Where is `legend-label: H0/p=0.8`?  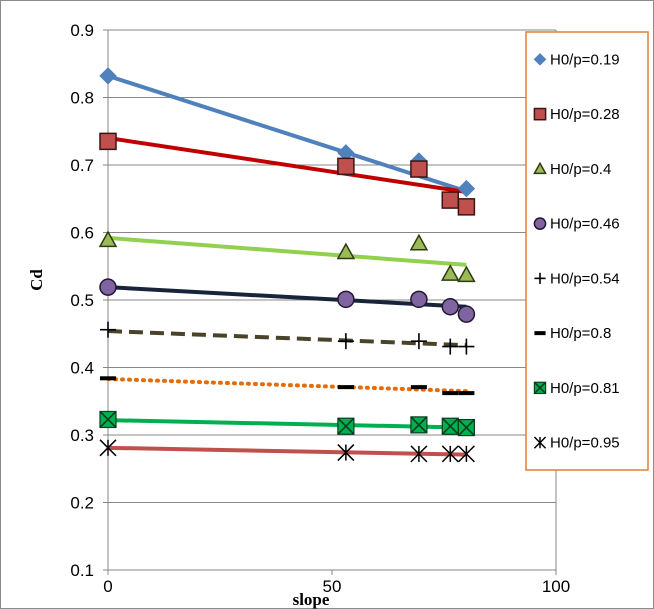
legend-label: H0/p=0.8 is located at coordinates (580, 333).